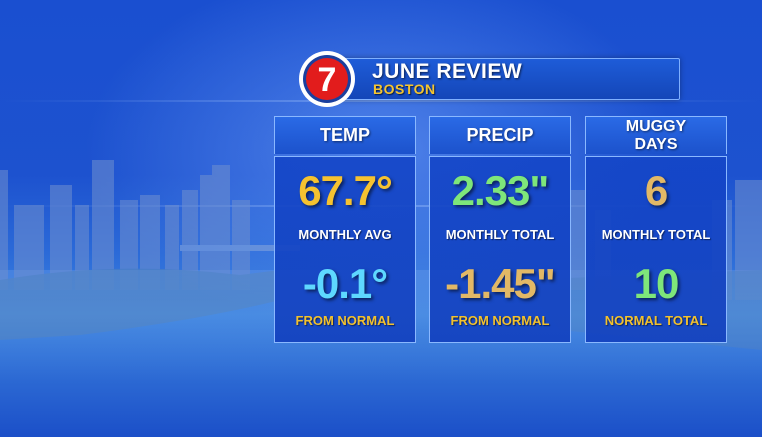 The image size is (762, 437). I want to click on location-subtitle: BOSTON, so click(404, 89).